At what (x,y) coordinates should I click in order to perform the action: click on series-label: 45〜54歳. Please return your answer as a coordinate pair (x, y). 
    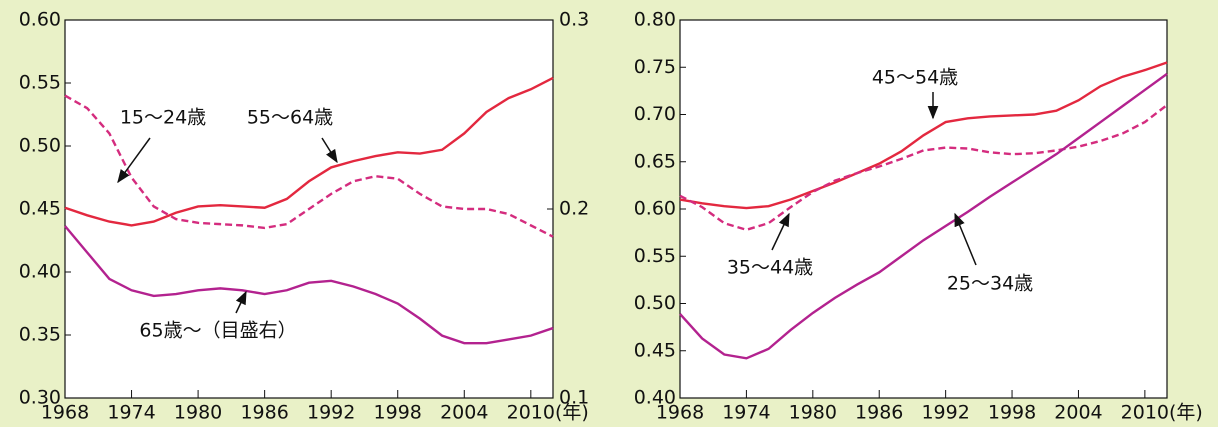
    Looking at the image, I should click on (915, 78).